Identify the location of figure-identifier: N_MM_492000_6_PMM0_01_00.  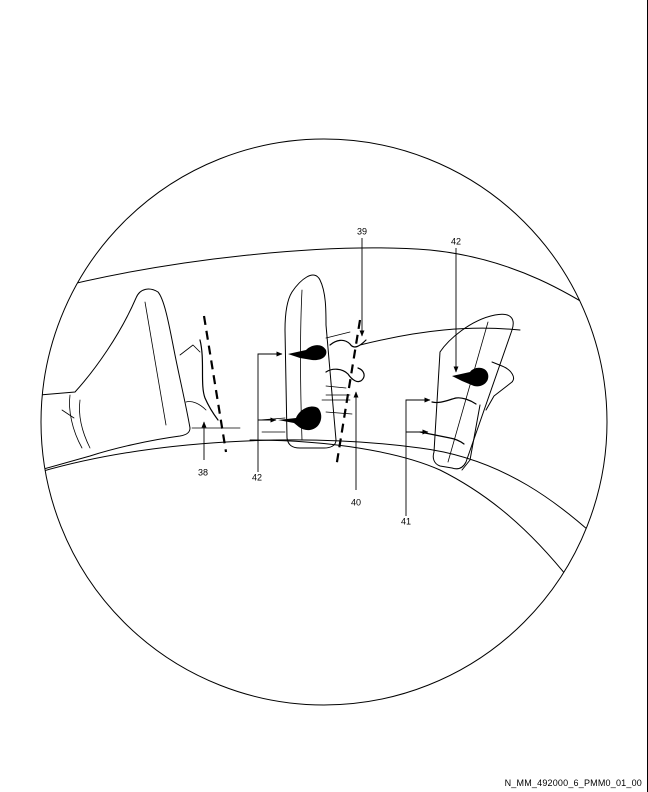
(573, 783).